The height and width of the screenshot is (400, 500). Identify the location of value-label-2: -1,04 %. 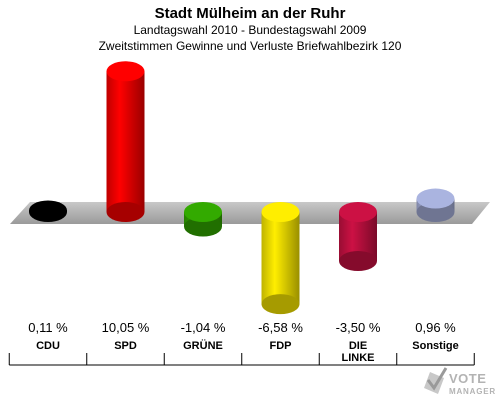
(203, 327).